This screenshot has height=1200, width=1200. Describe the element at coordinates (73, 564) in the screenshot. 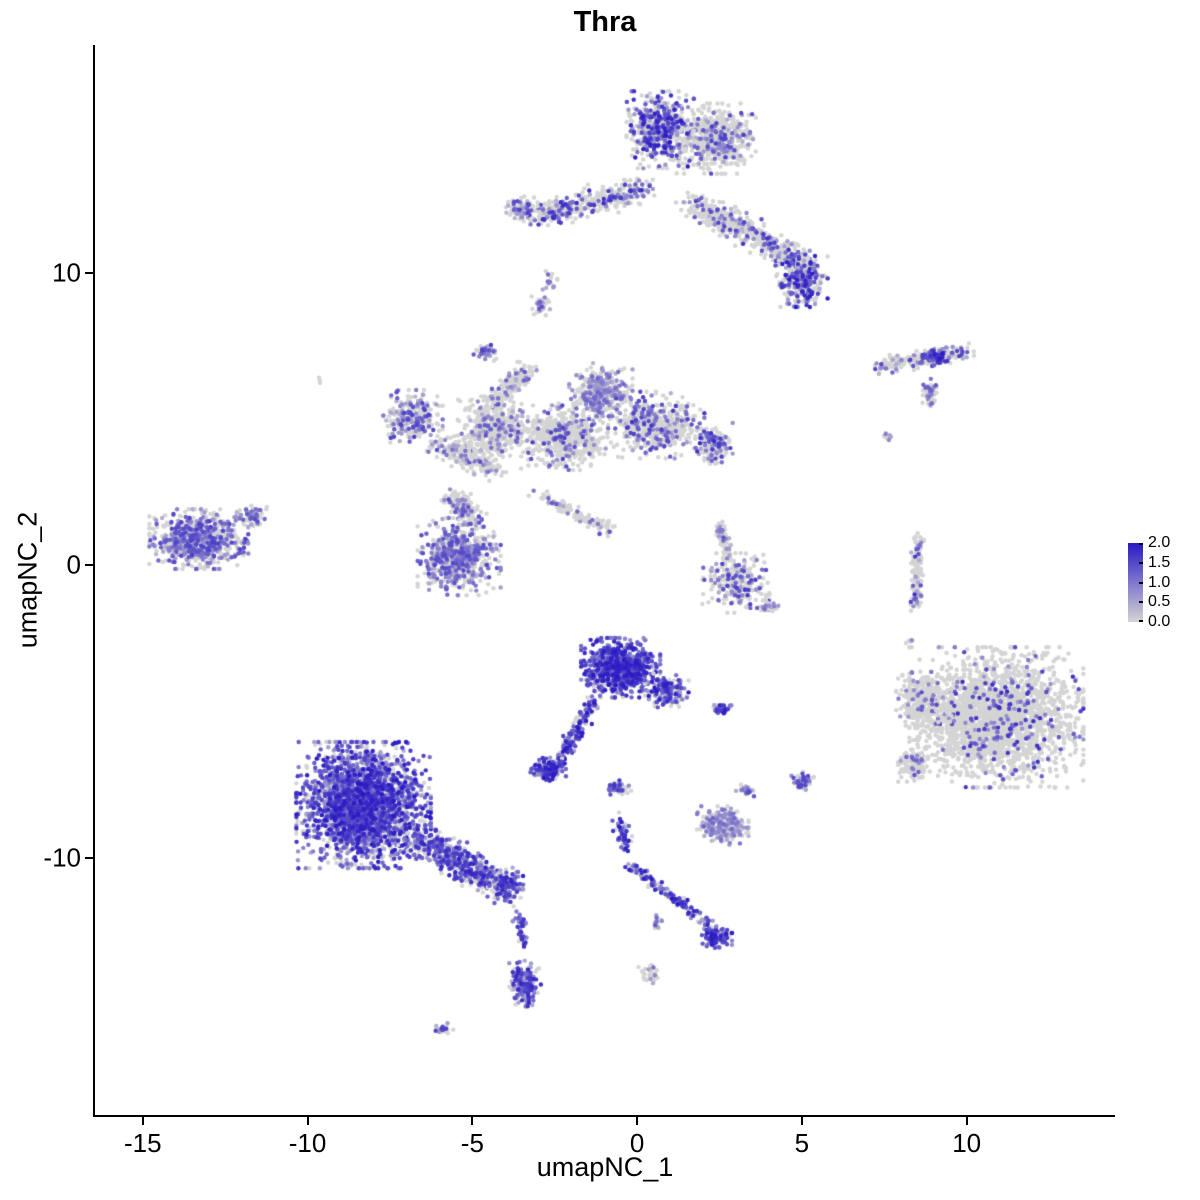

I see `y-tick-label: 0` at that location.